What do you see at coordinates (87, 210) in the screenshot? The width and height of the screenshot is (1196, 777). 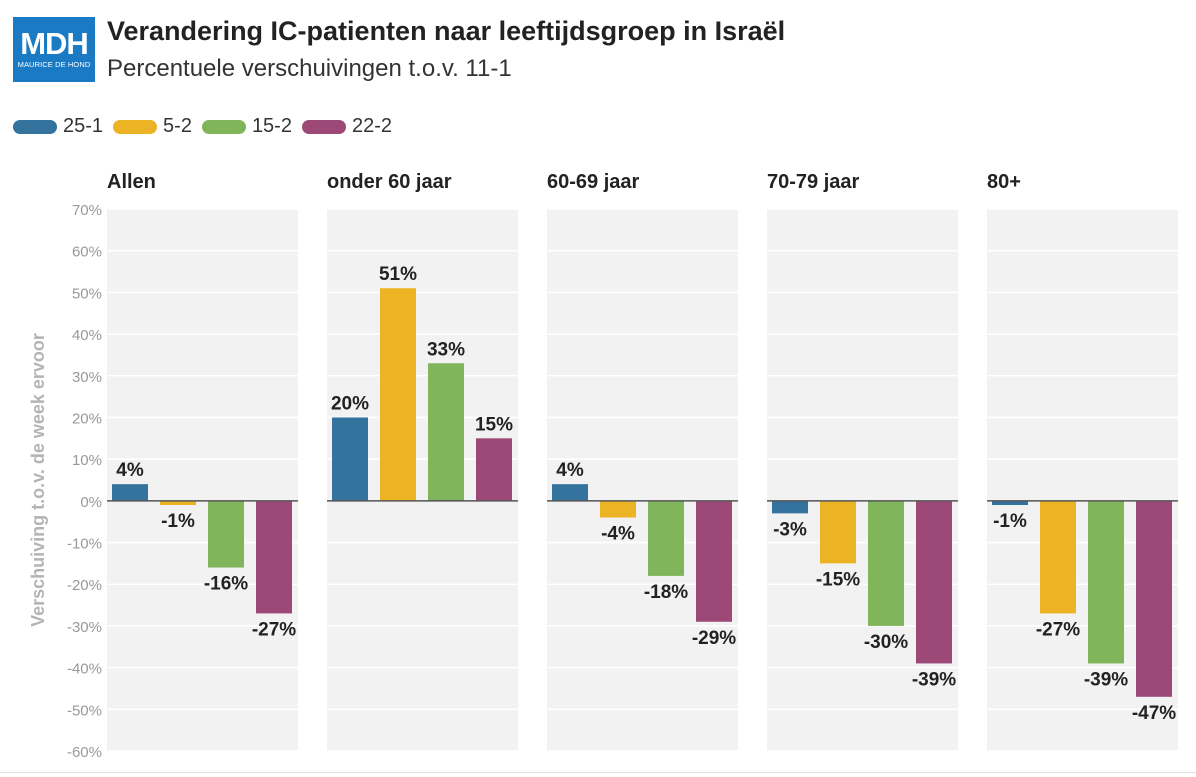 I see `y-tick-label: 70%` at bounding box center [87, 210].